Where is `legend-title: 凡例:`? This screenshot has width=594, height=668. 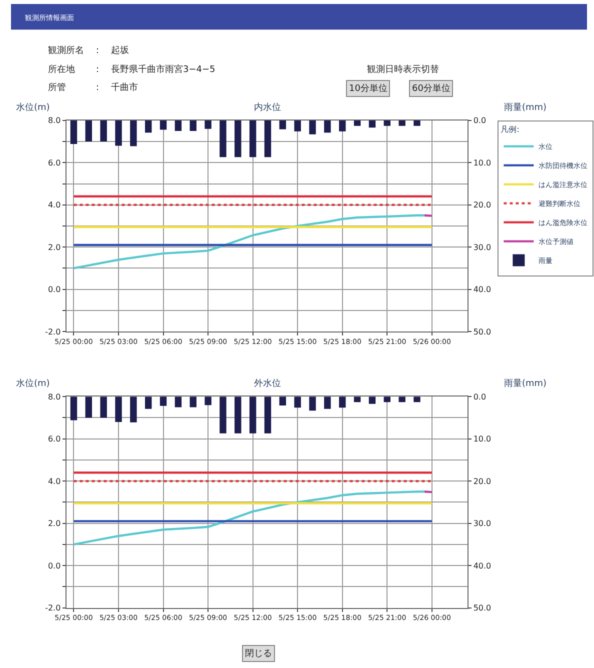 legend-title: 凡例: is located at coordinates (510, 129).